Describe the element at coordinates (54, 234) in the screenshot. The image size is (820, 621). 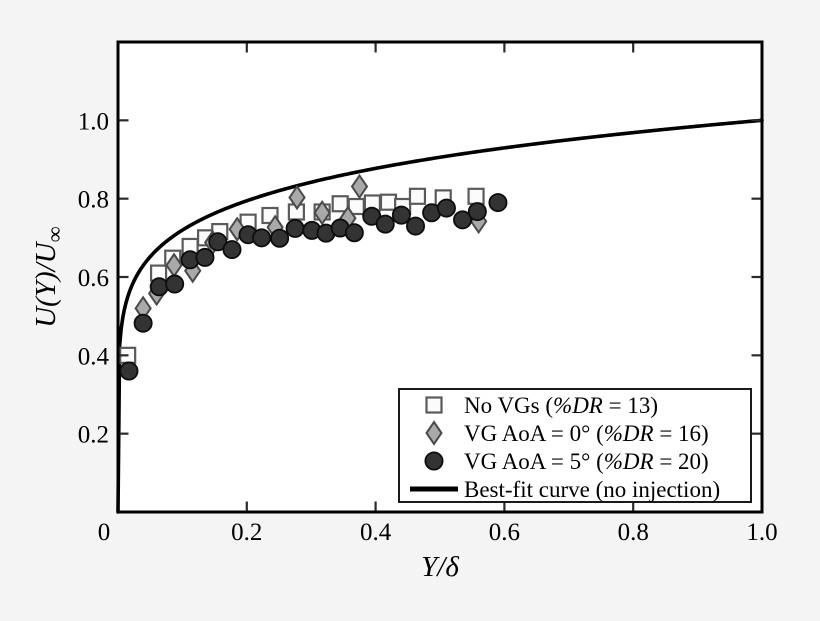
I see `infinity-symbol: ∞` at that location.